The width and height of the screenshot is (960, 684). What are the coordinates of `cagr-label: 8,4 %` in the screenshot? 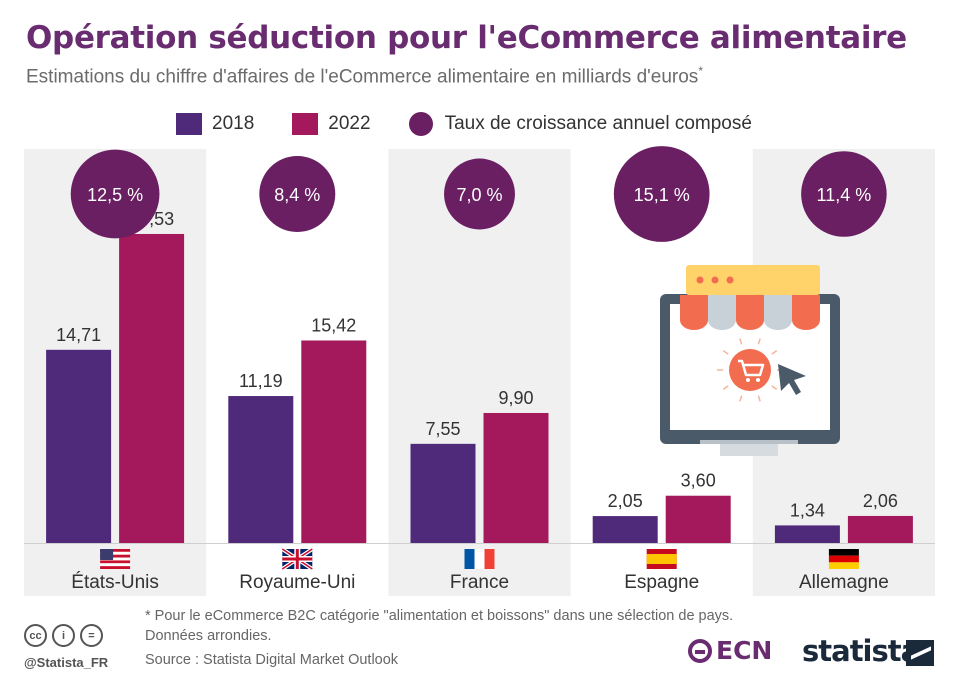 It's located at (297, 195).